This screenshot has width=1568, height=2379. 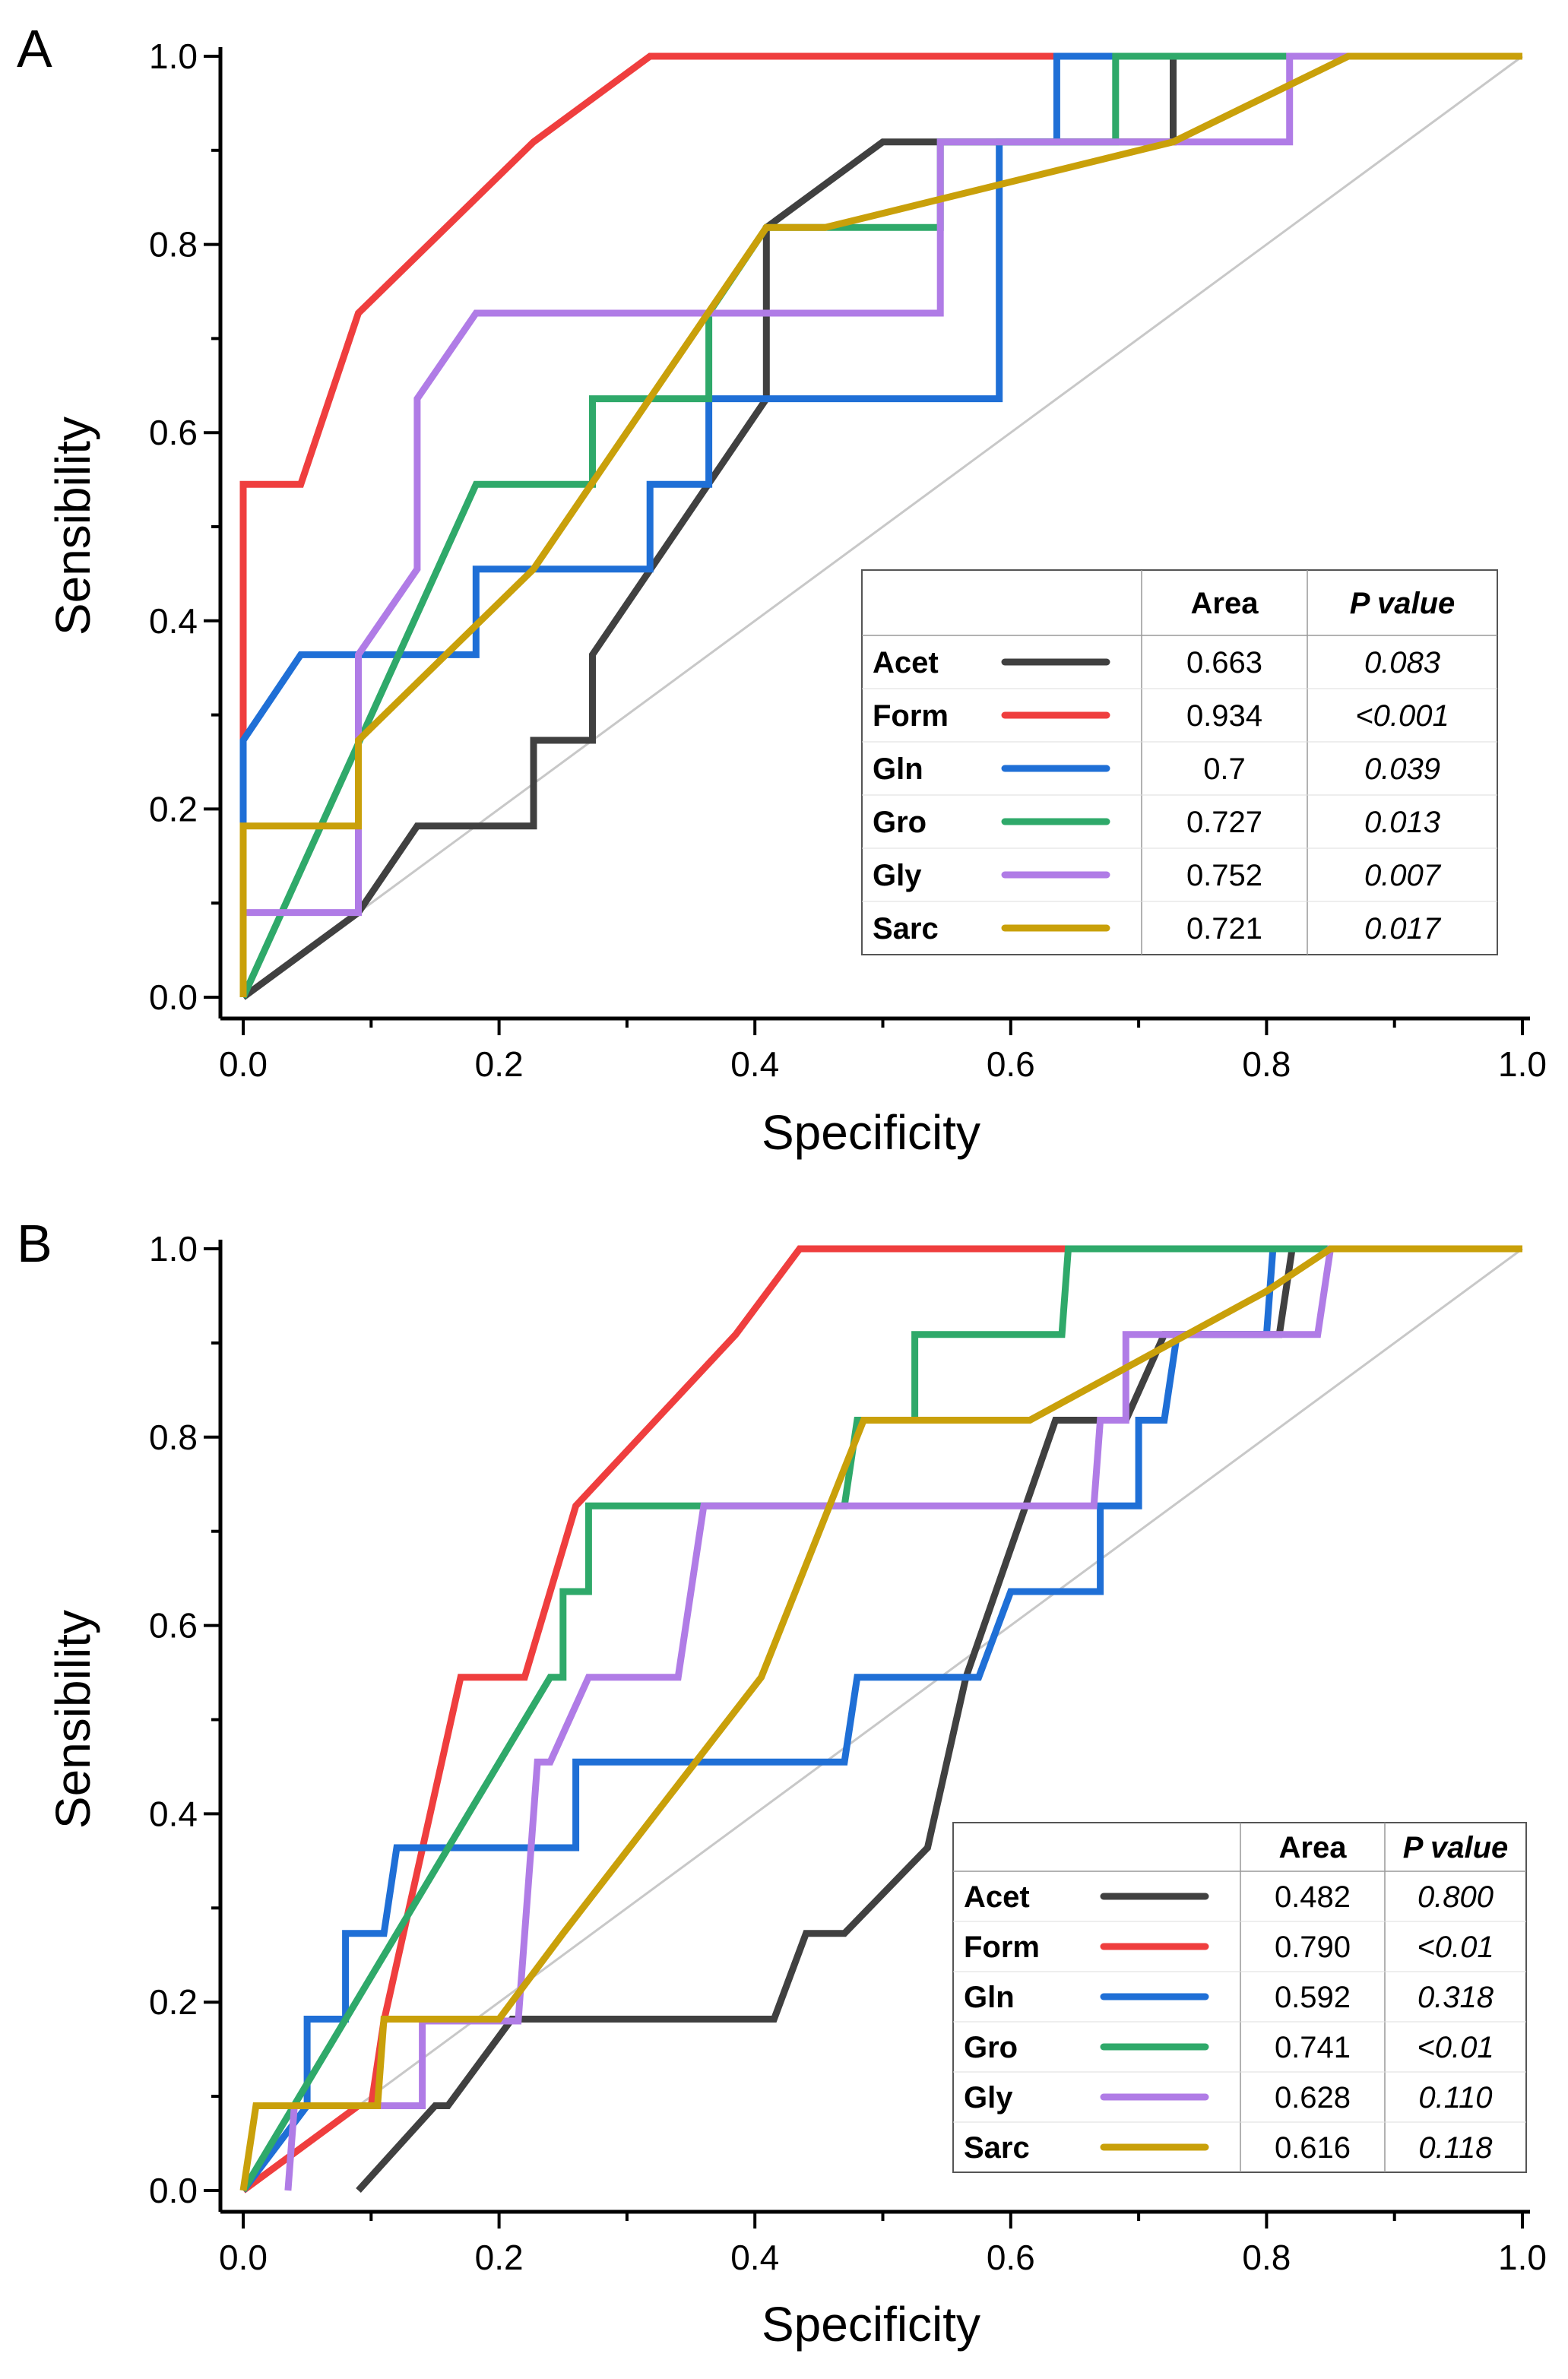 I want to click on panel-a-legend-p-value: 0.007, so click(x=1403, y=875).